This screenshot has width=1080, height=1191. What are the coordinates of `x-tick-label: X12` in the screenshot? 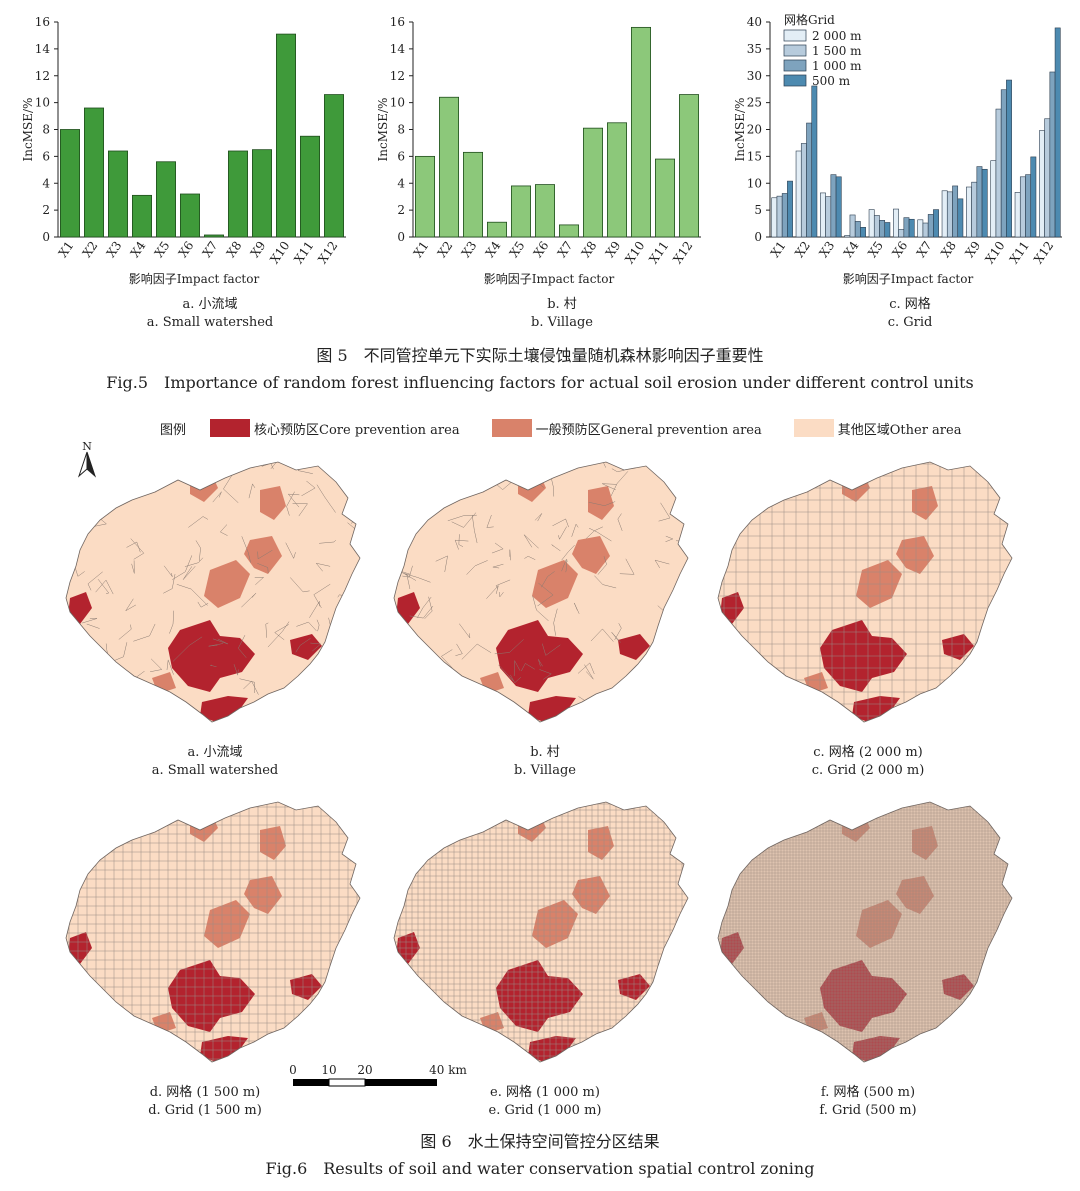 It's located at (1043, 253).